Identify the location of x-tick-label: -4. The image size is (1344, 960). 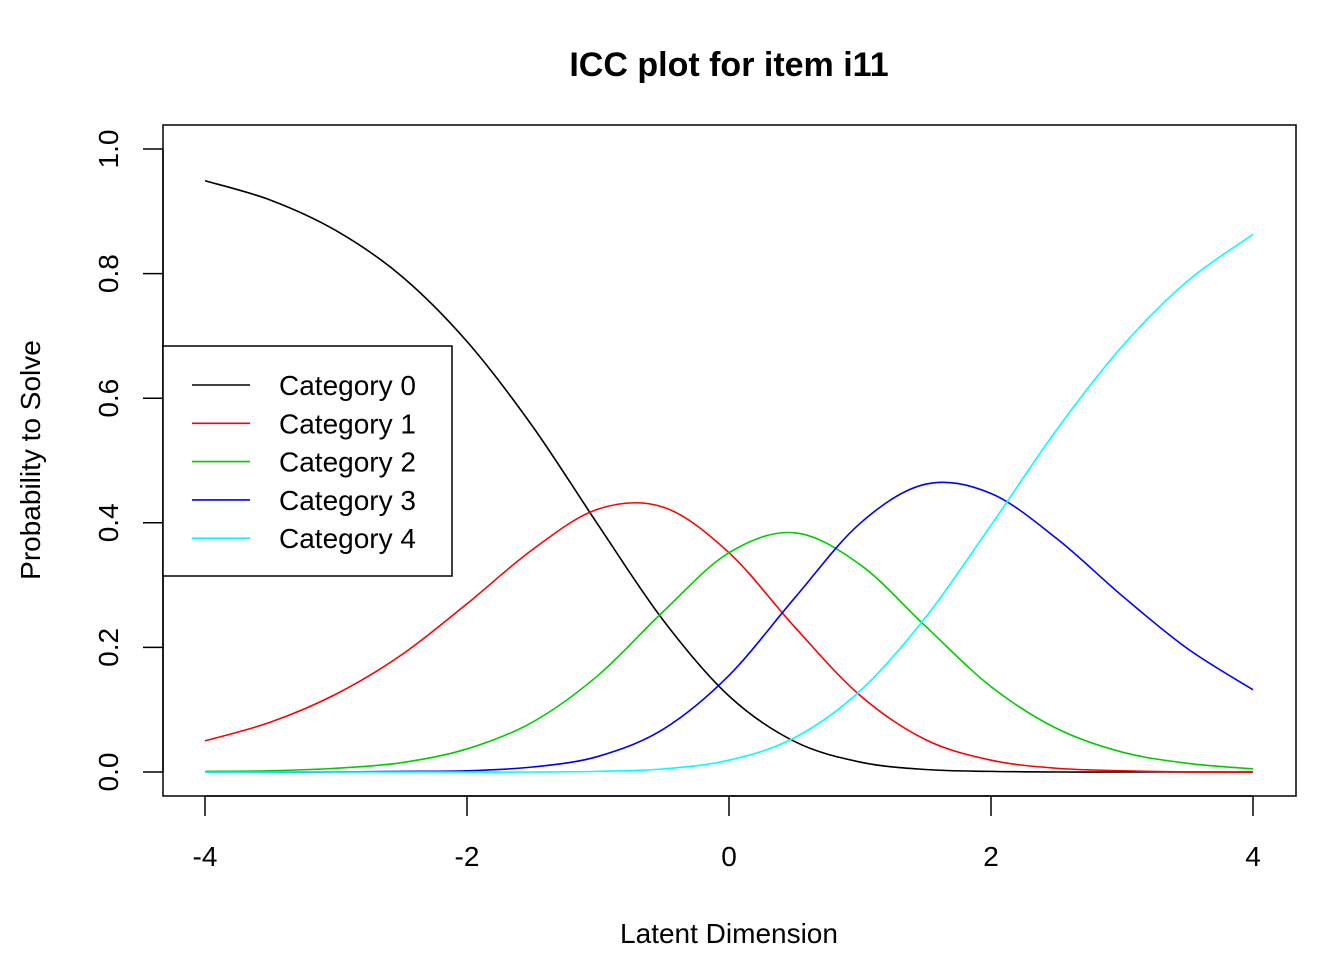
(205, 856).